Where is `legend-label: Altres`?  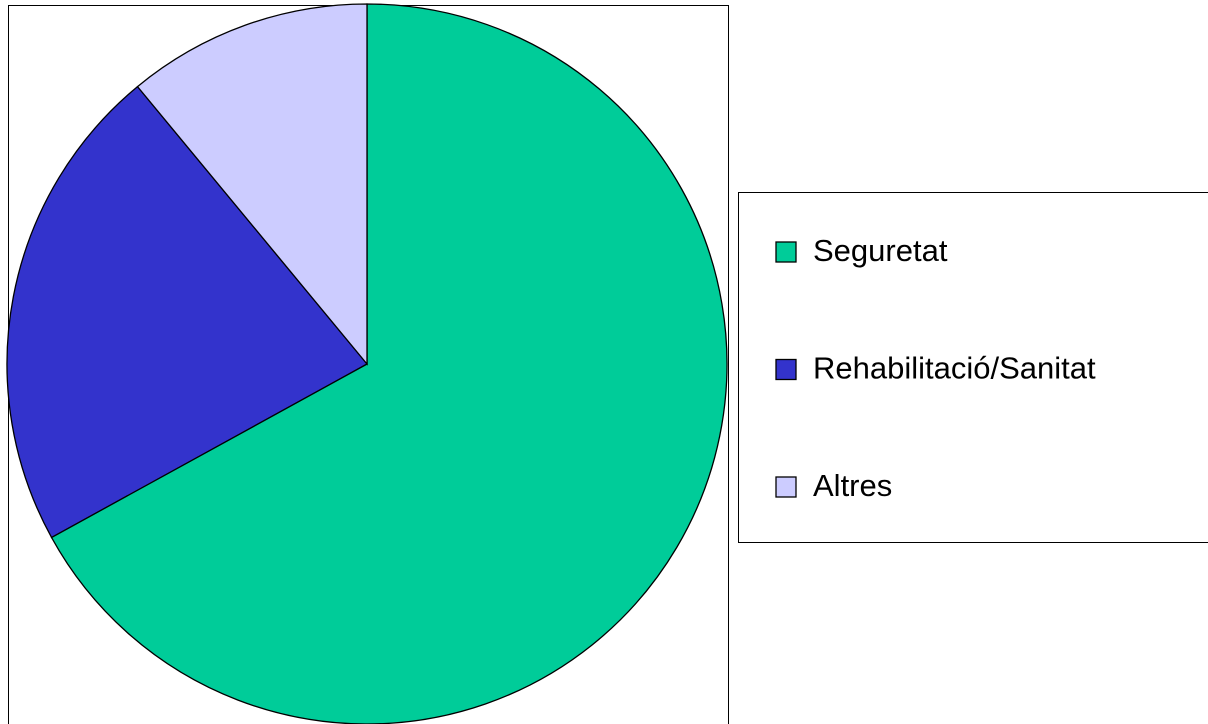
legend-label: Altres is located at coordinates (852, 485).